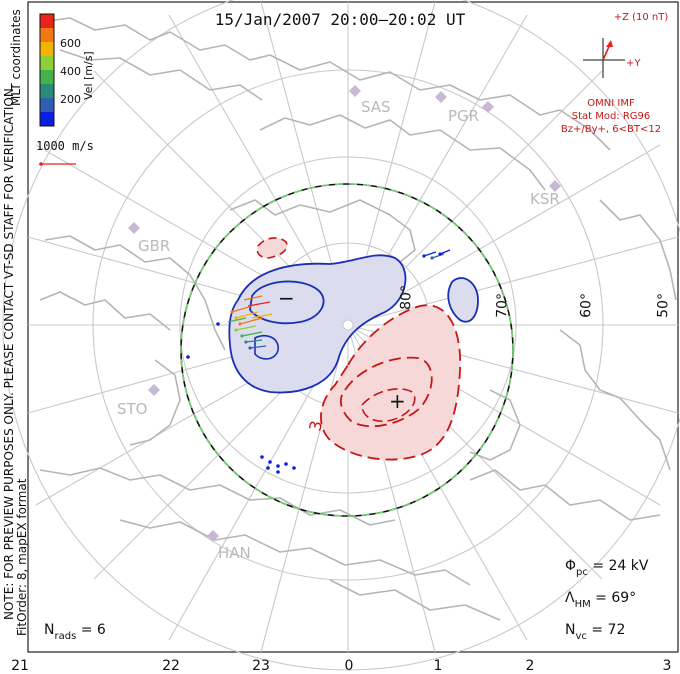 The height and width of the screenshot is (674, 680). I want to click on imf-model-label: Stat Mod: RG96, so click(611, 116).